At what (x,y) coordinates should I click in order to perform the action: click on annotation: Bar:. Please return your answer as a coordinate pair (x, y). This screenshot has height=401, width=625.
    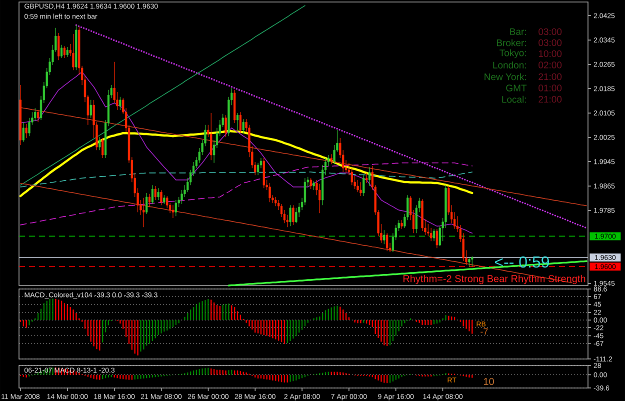
    Looking at the image, I should click on (518, 32).